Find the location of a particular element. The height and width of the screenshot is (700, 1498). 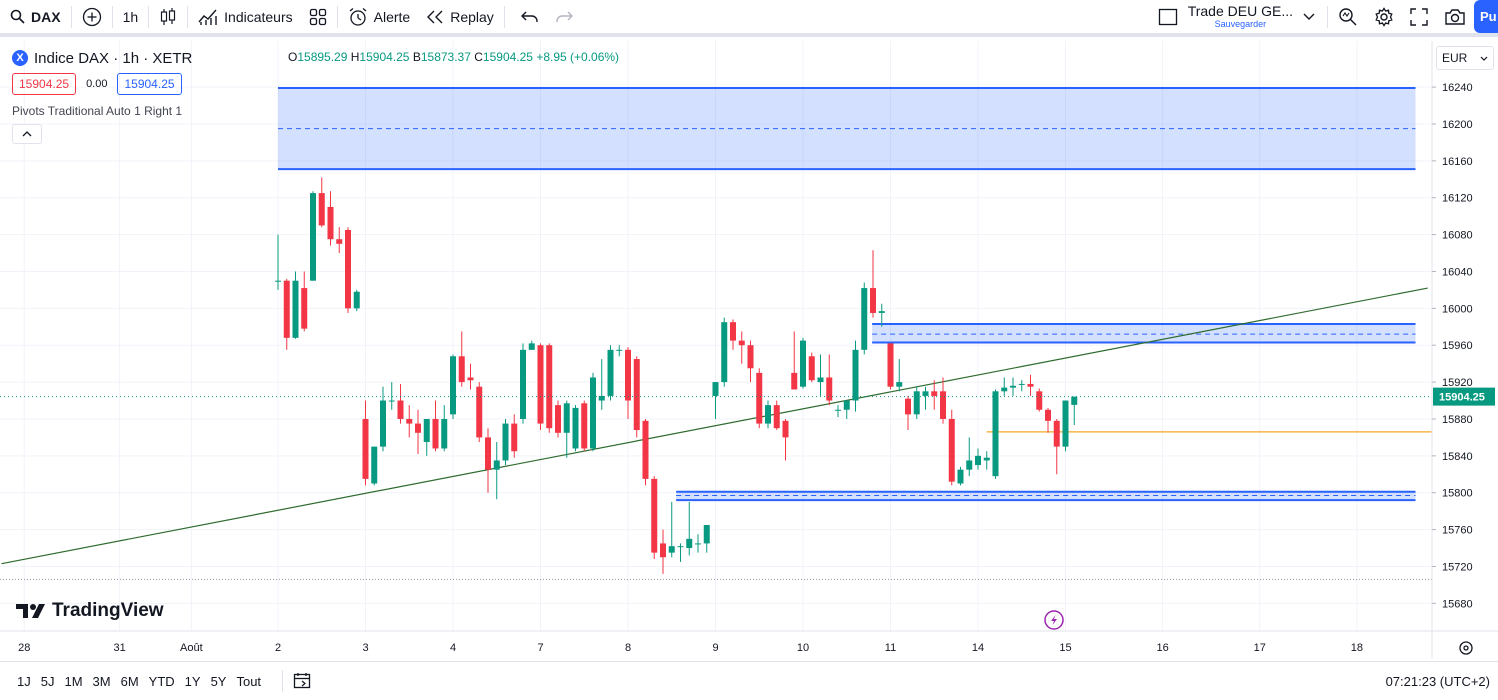

chart-type-button is located at coordinates (168, 16).